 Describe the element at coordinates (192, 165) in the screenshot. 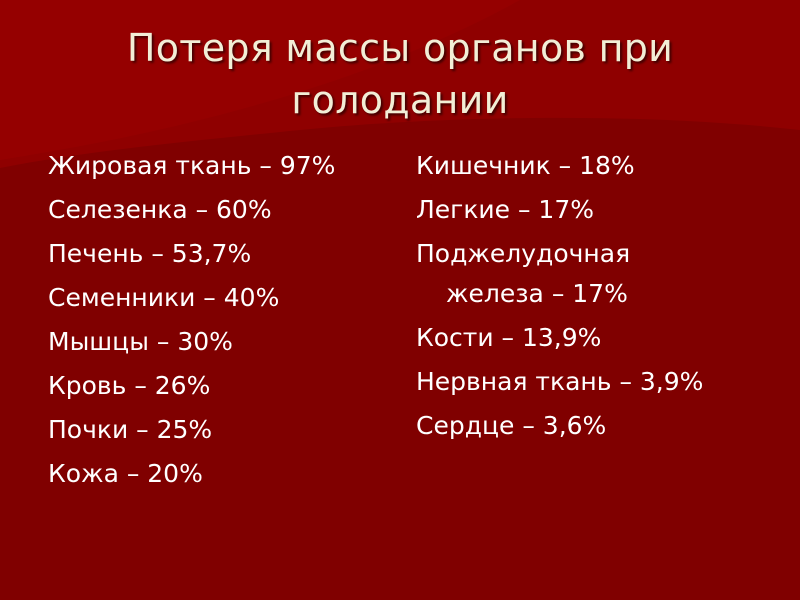

I see `list-item: Жировая ткань – 97%` at that location.